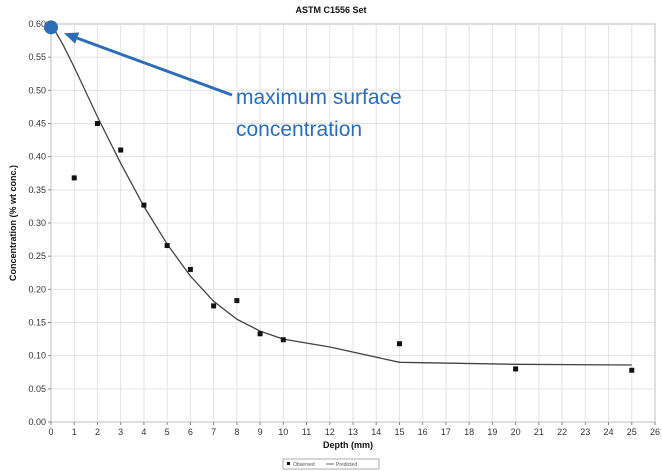 This screenshot has width=662, height=471. What do you see at coordinates (37, 157) in the screenshot?
I see `y-tick-label: 0.40` at bounding box center [37, 157].